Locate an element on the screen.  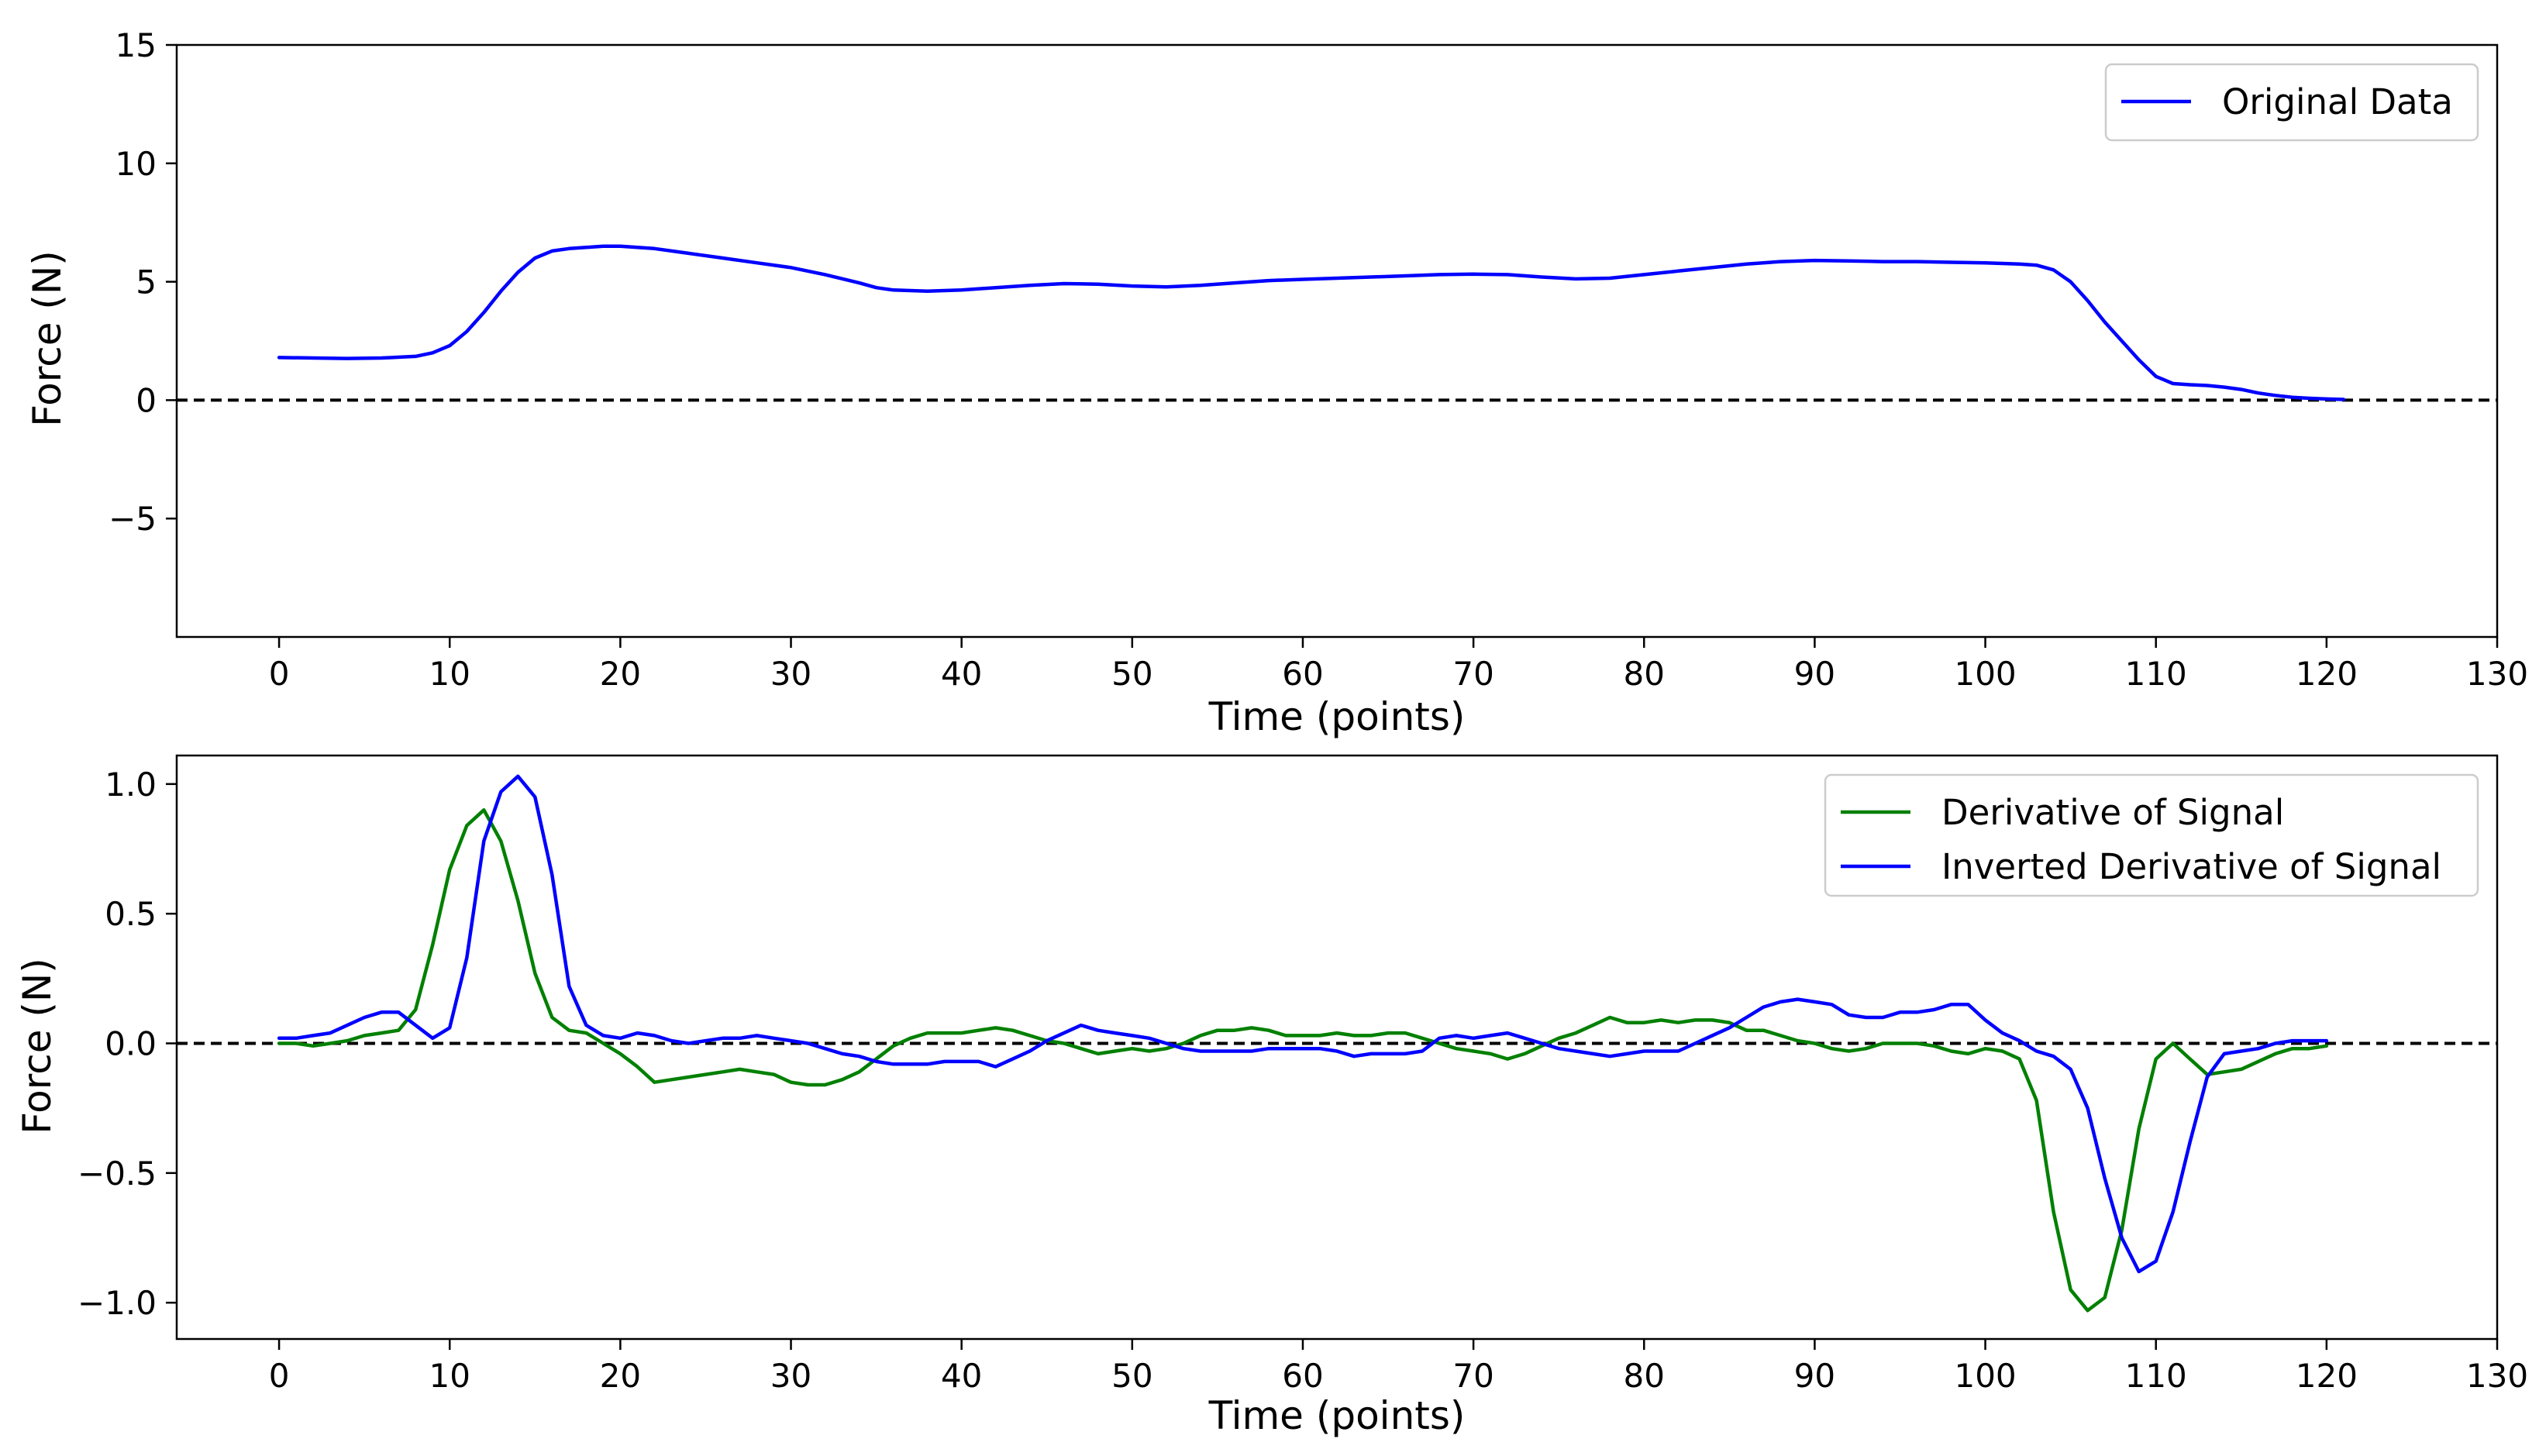
bottom-y-axis-label: Force (N) is located at coordinates (37, 1046).